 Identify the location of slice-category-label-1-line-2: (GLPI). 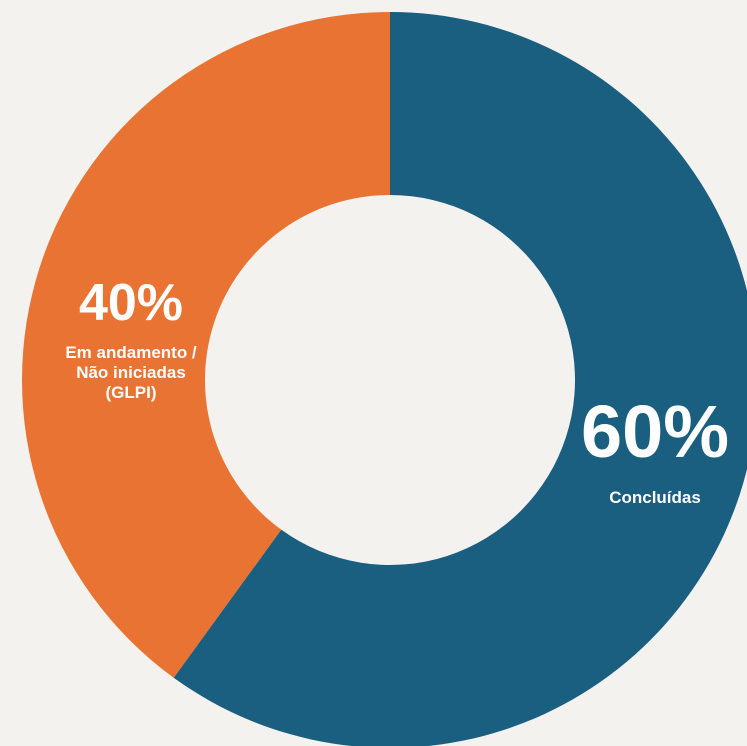
(131, 392).